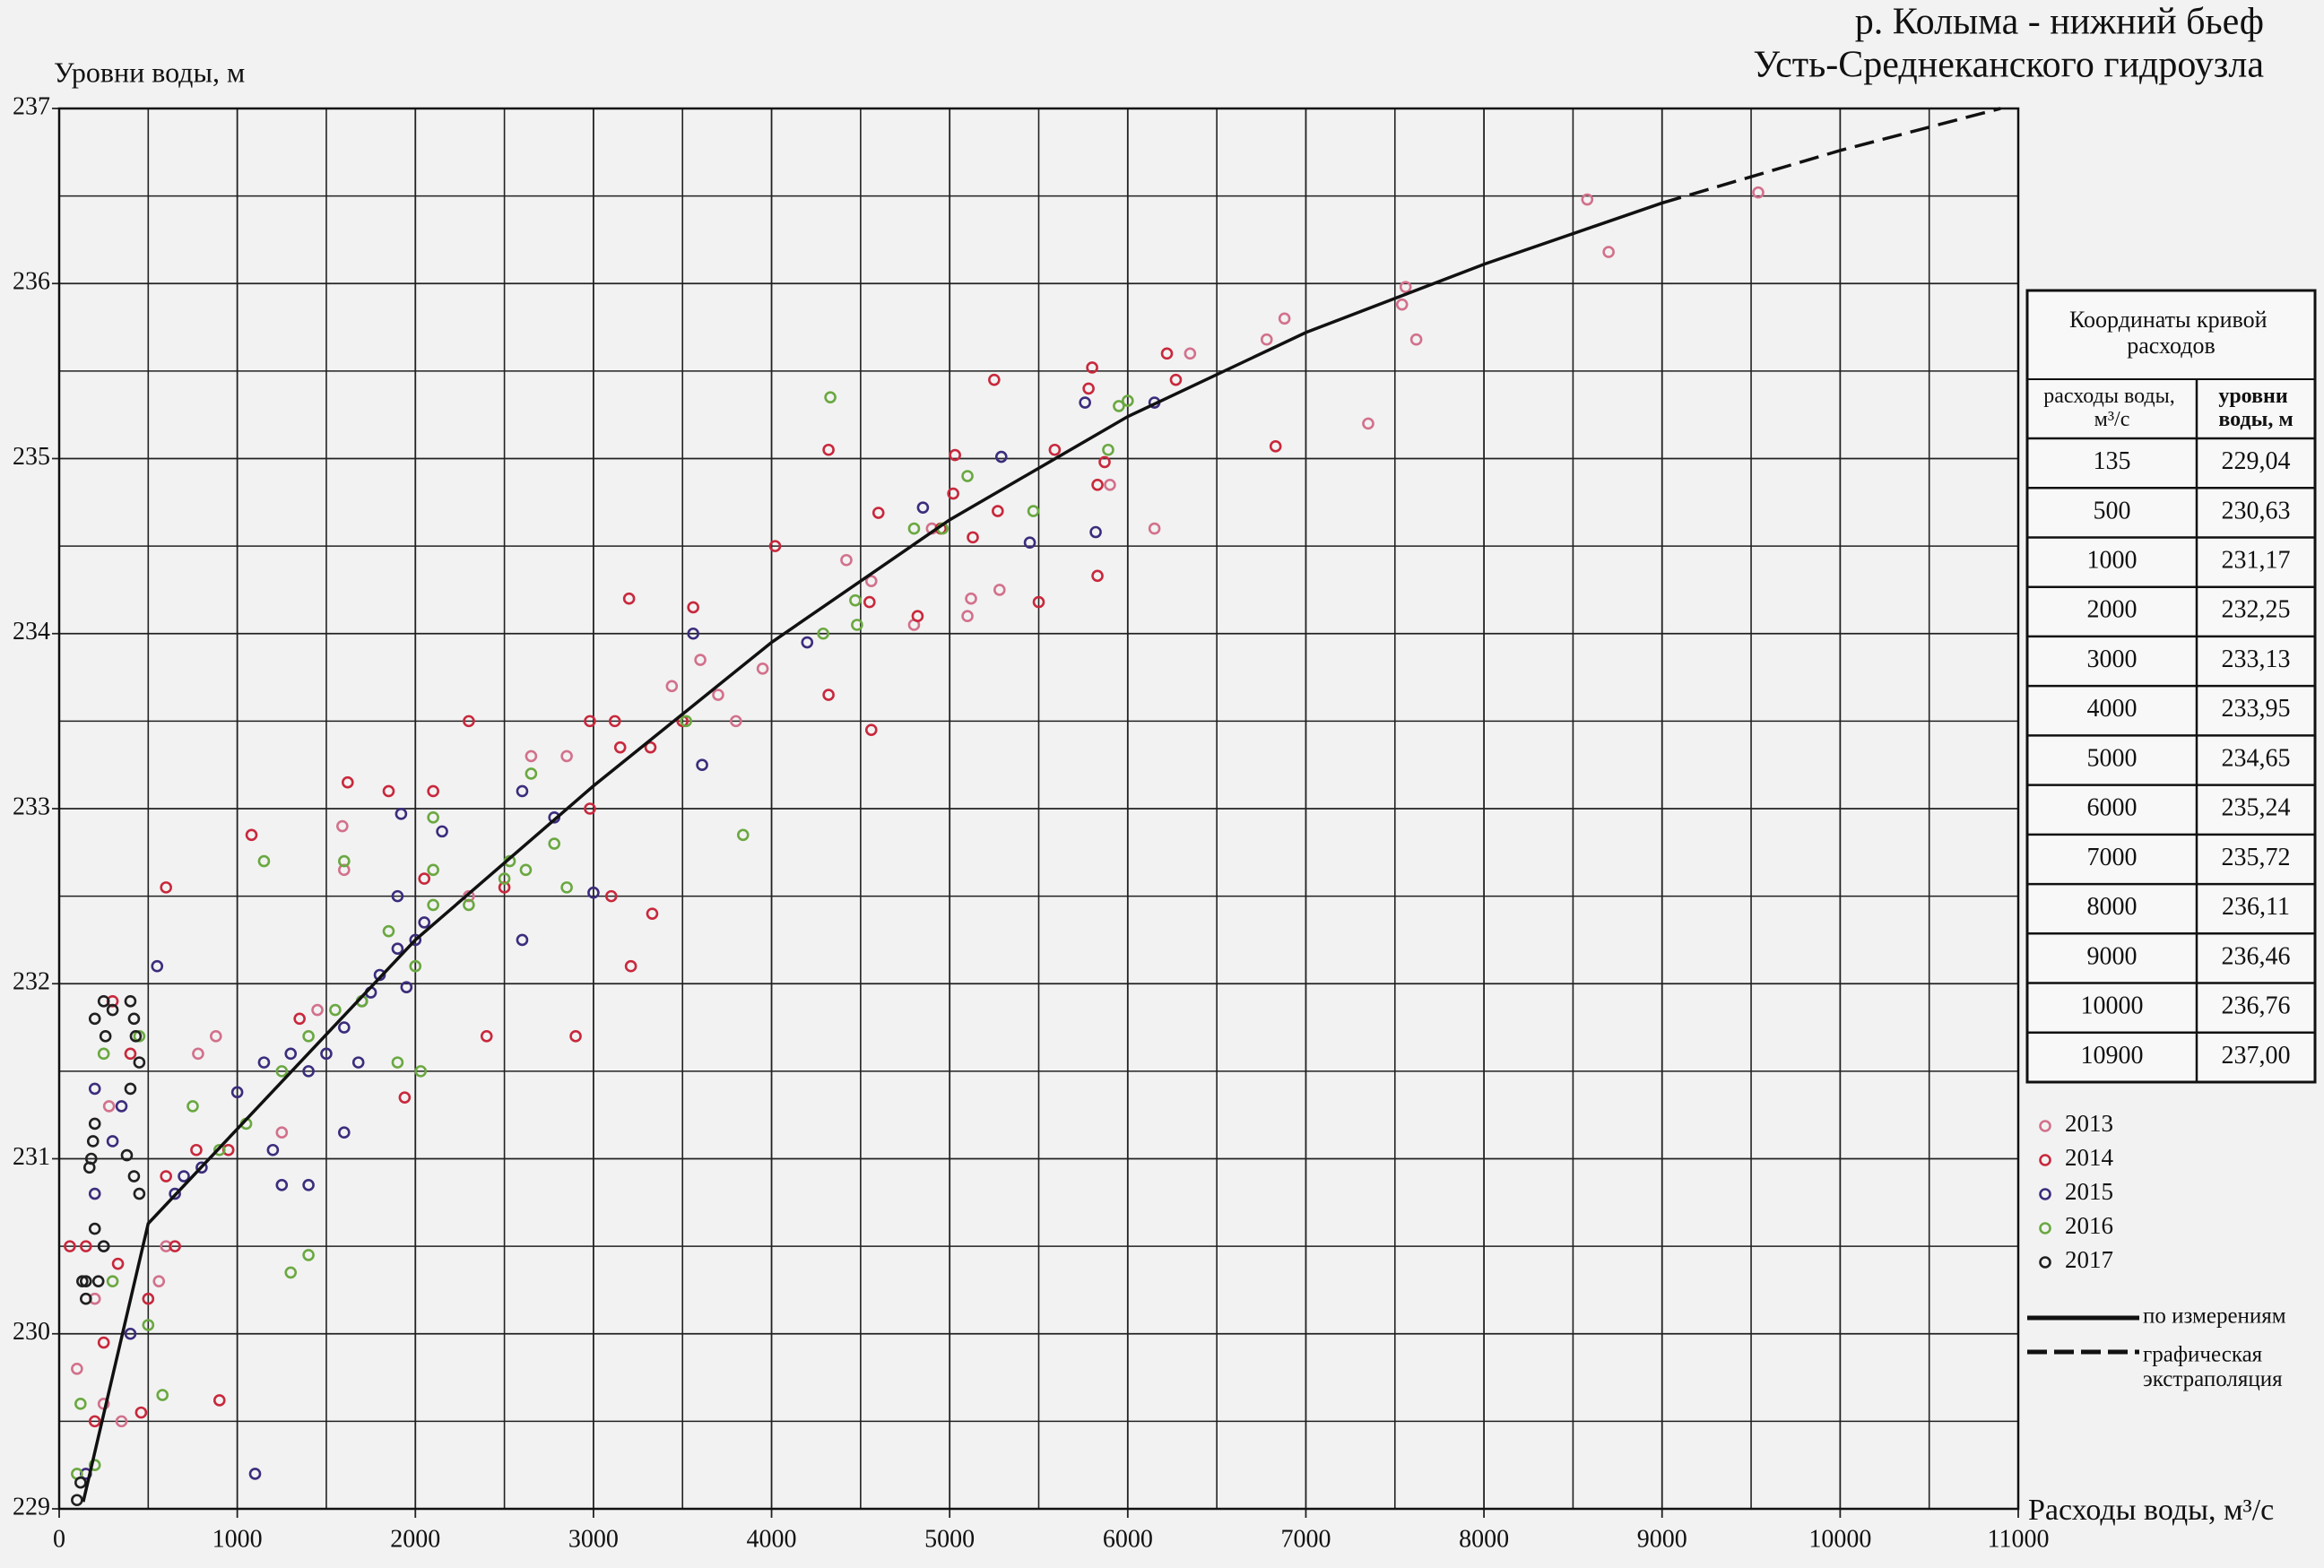  What do you see at coordinates (2059, 22) in the screenshot?
I see `chart-title: р. Колыма - нижний бьеф` at bounding box center [2059, 22].